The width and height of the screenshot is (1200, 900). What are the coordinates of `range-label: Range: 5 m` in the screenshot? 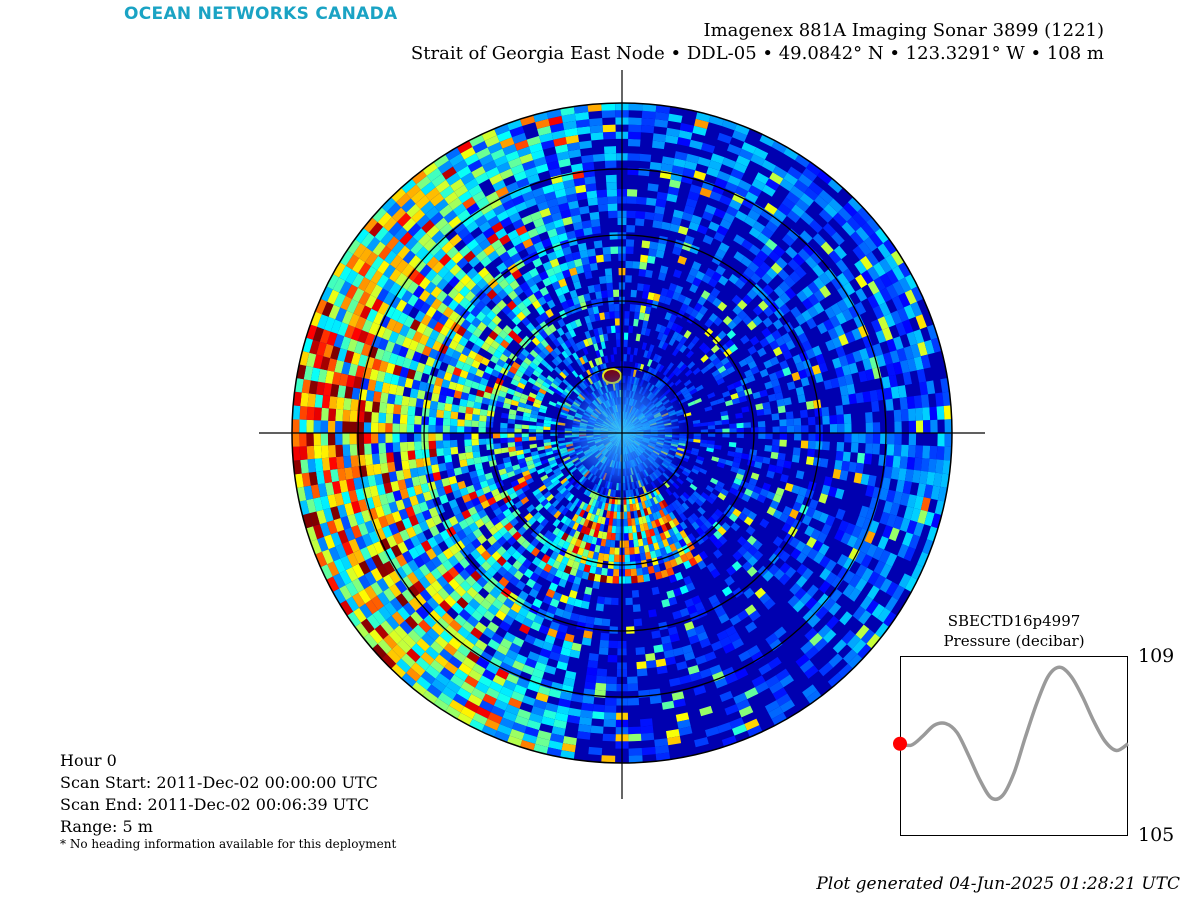 It's located at (106, 826).